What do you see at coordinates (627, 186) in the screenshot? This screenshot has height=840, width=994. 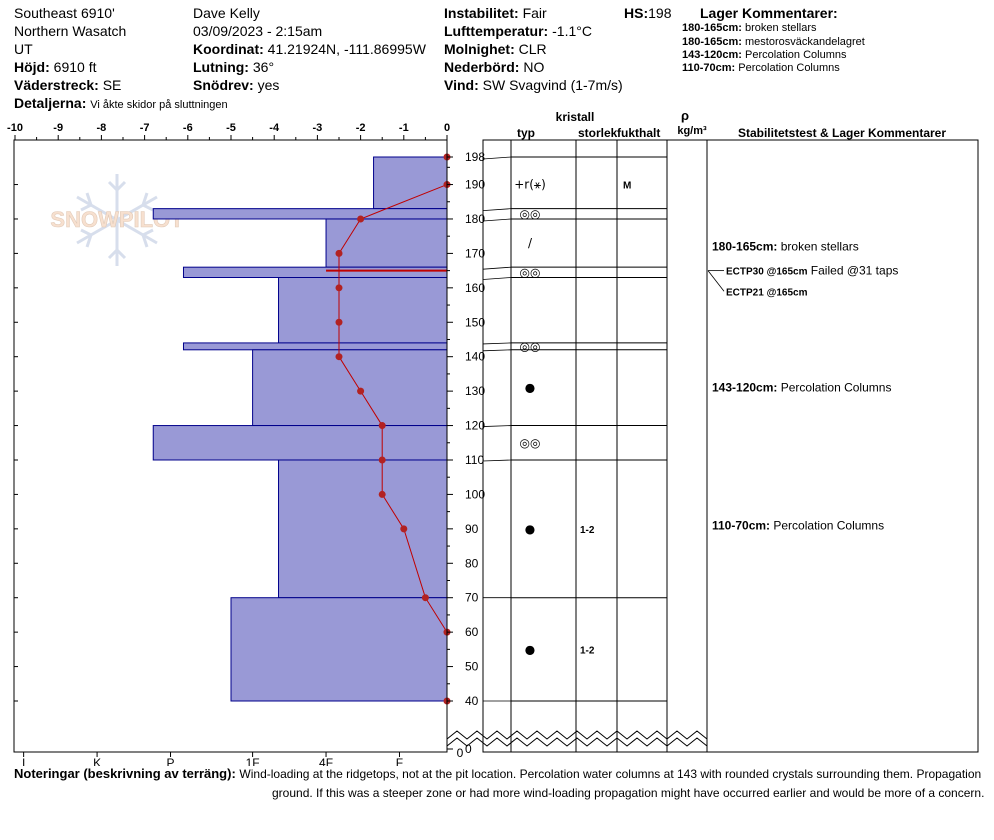 I see `crystal-moisture: M` at bounding box center [627, 186].